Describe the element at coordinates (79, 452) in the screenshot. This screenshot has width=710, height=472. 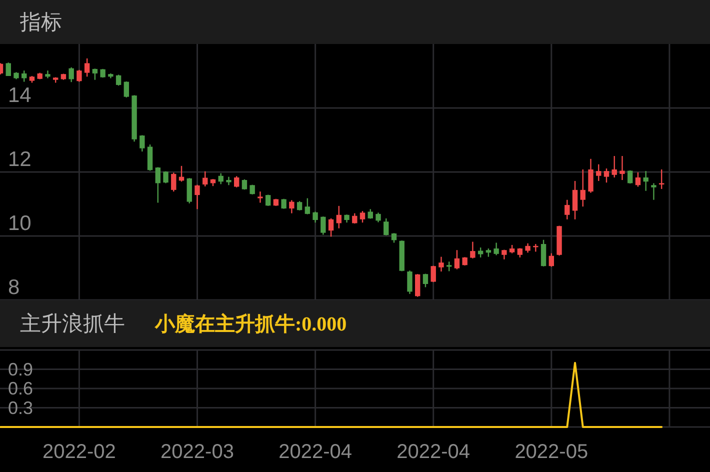
I see `x-tick-label: 2022-02` at that location.